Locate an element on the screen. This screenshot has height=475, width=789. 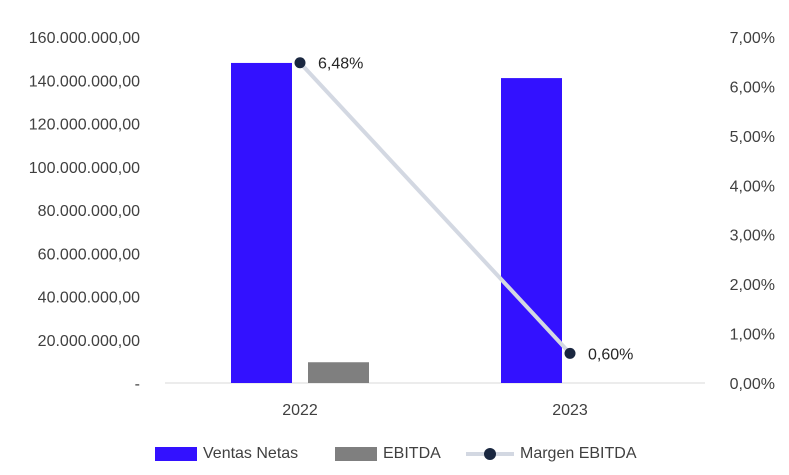
right-tick-label: 4,00% is located at coordinates (752, 186).